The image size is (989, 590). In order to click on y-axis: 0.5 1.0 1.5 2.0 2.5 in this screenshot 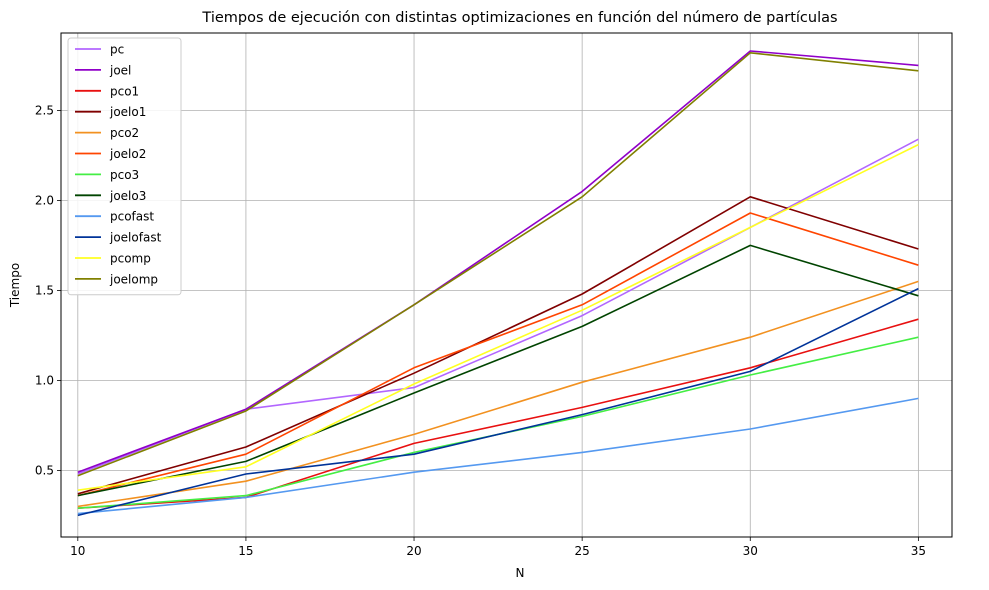, I will do `click(48, 290)`.